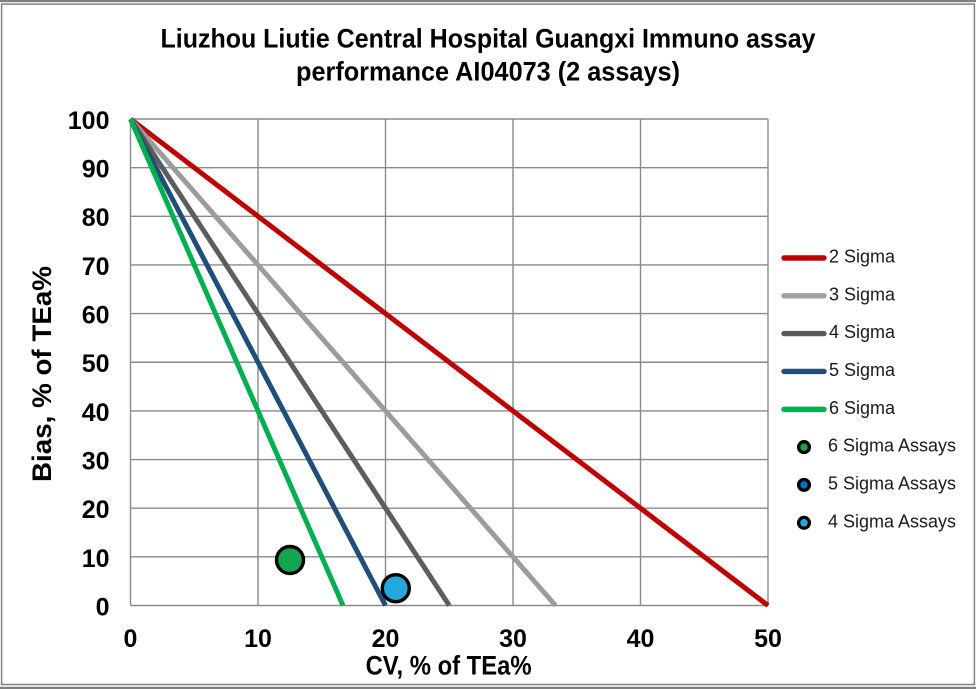  I want to click on svg-text: performance AI04073 (2 assays), so click(488, 72).